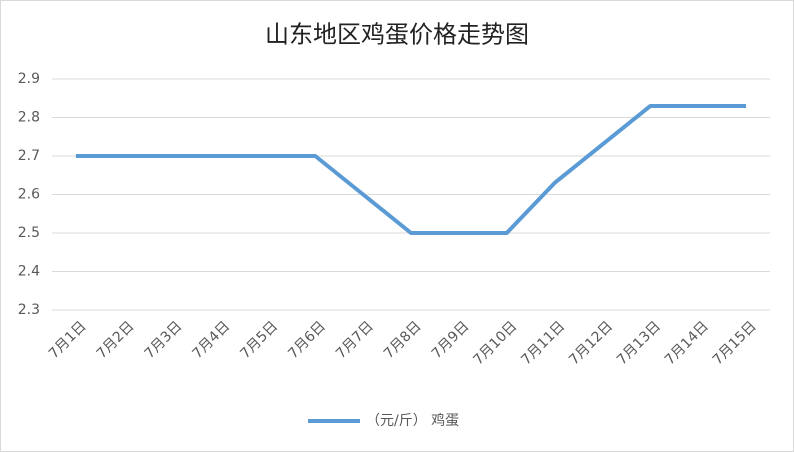  What do you see at coordinates (29, 310) in the screenshot?
I see `y-tick-label: 2.3` at bounding box center [29, 310].